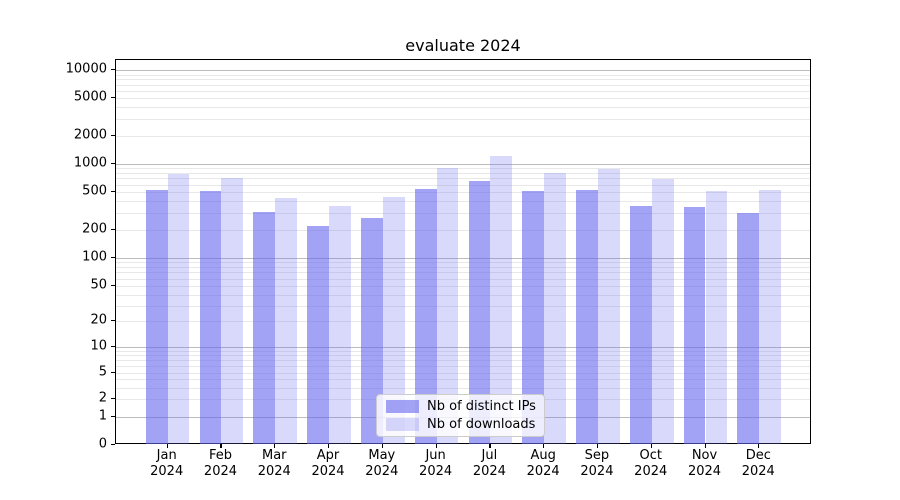 Image resolution: width=900 pixels, height=500 pixels. What do you see at coordinates (402, 407) in the screenshot?
I see `legend-swatch-distinct-ips` at bounding box center [402, 407].